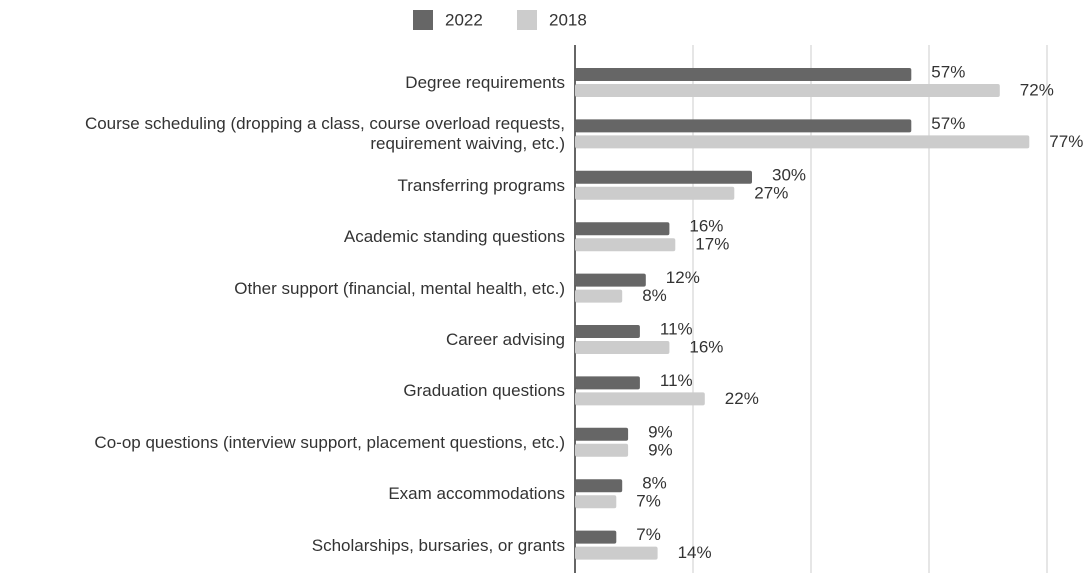  I want to click on category-label: Academic standing questions, so click(454, 237).